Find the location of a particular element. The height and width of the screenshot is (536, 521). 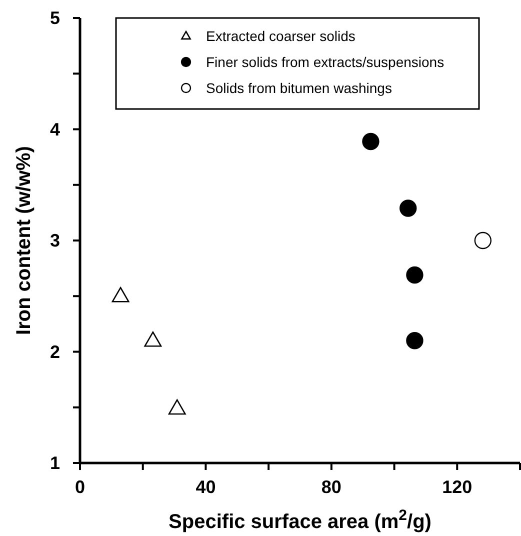

y-tick-label: 3 is located at coordinates (55, 240).